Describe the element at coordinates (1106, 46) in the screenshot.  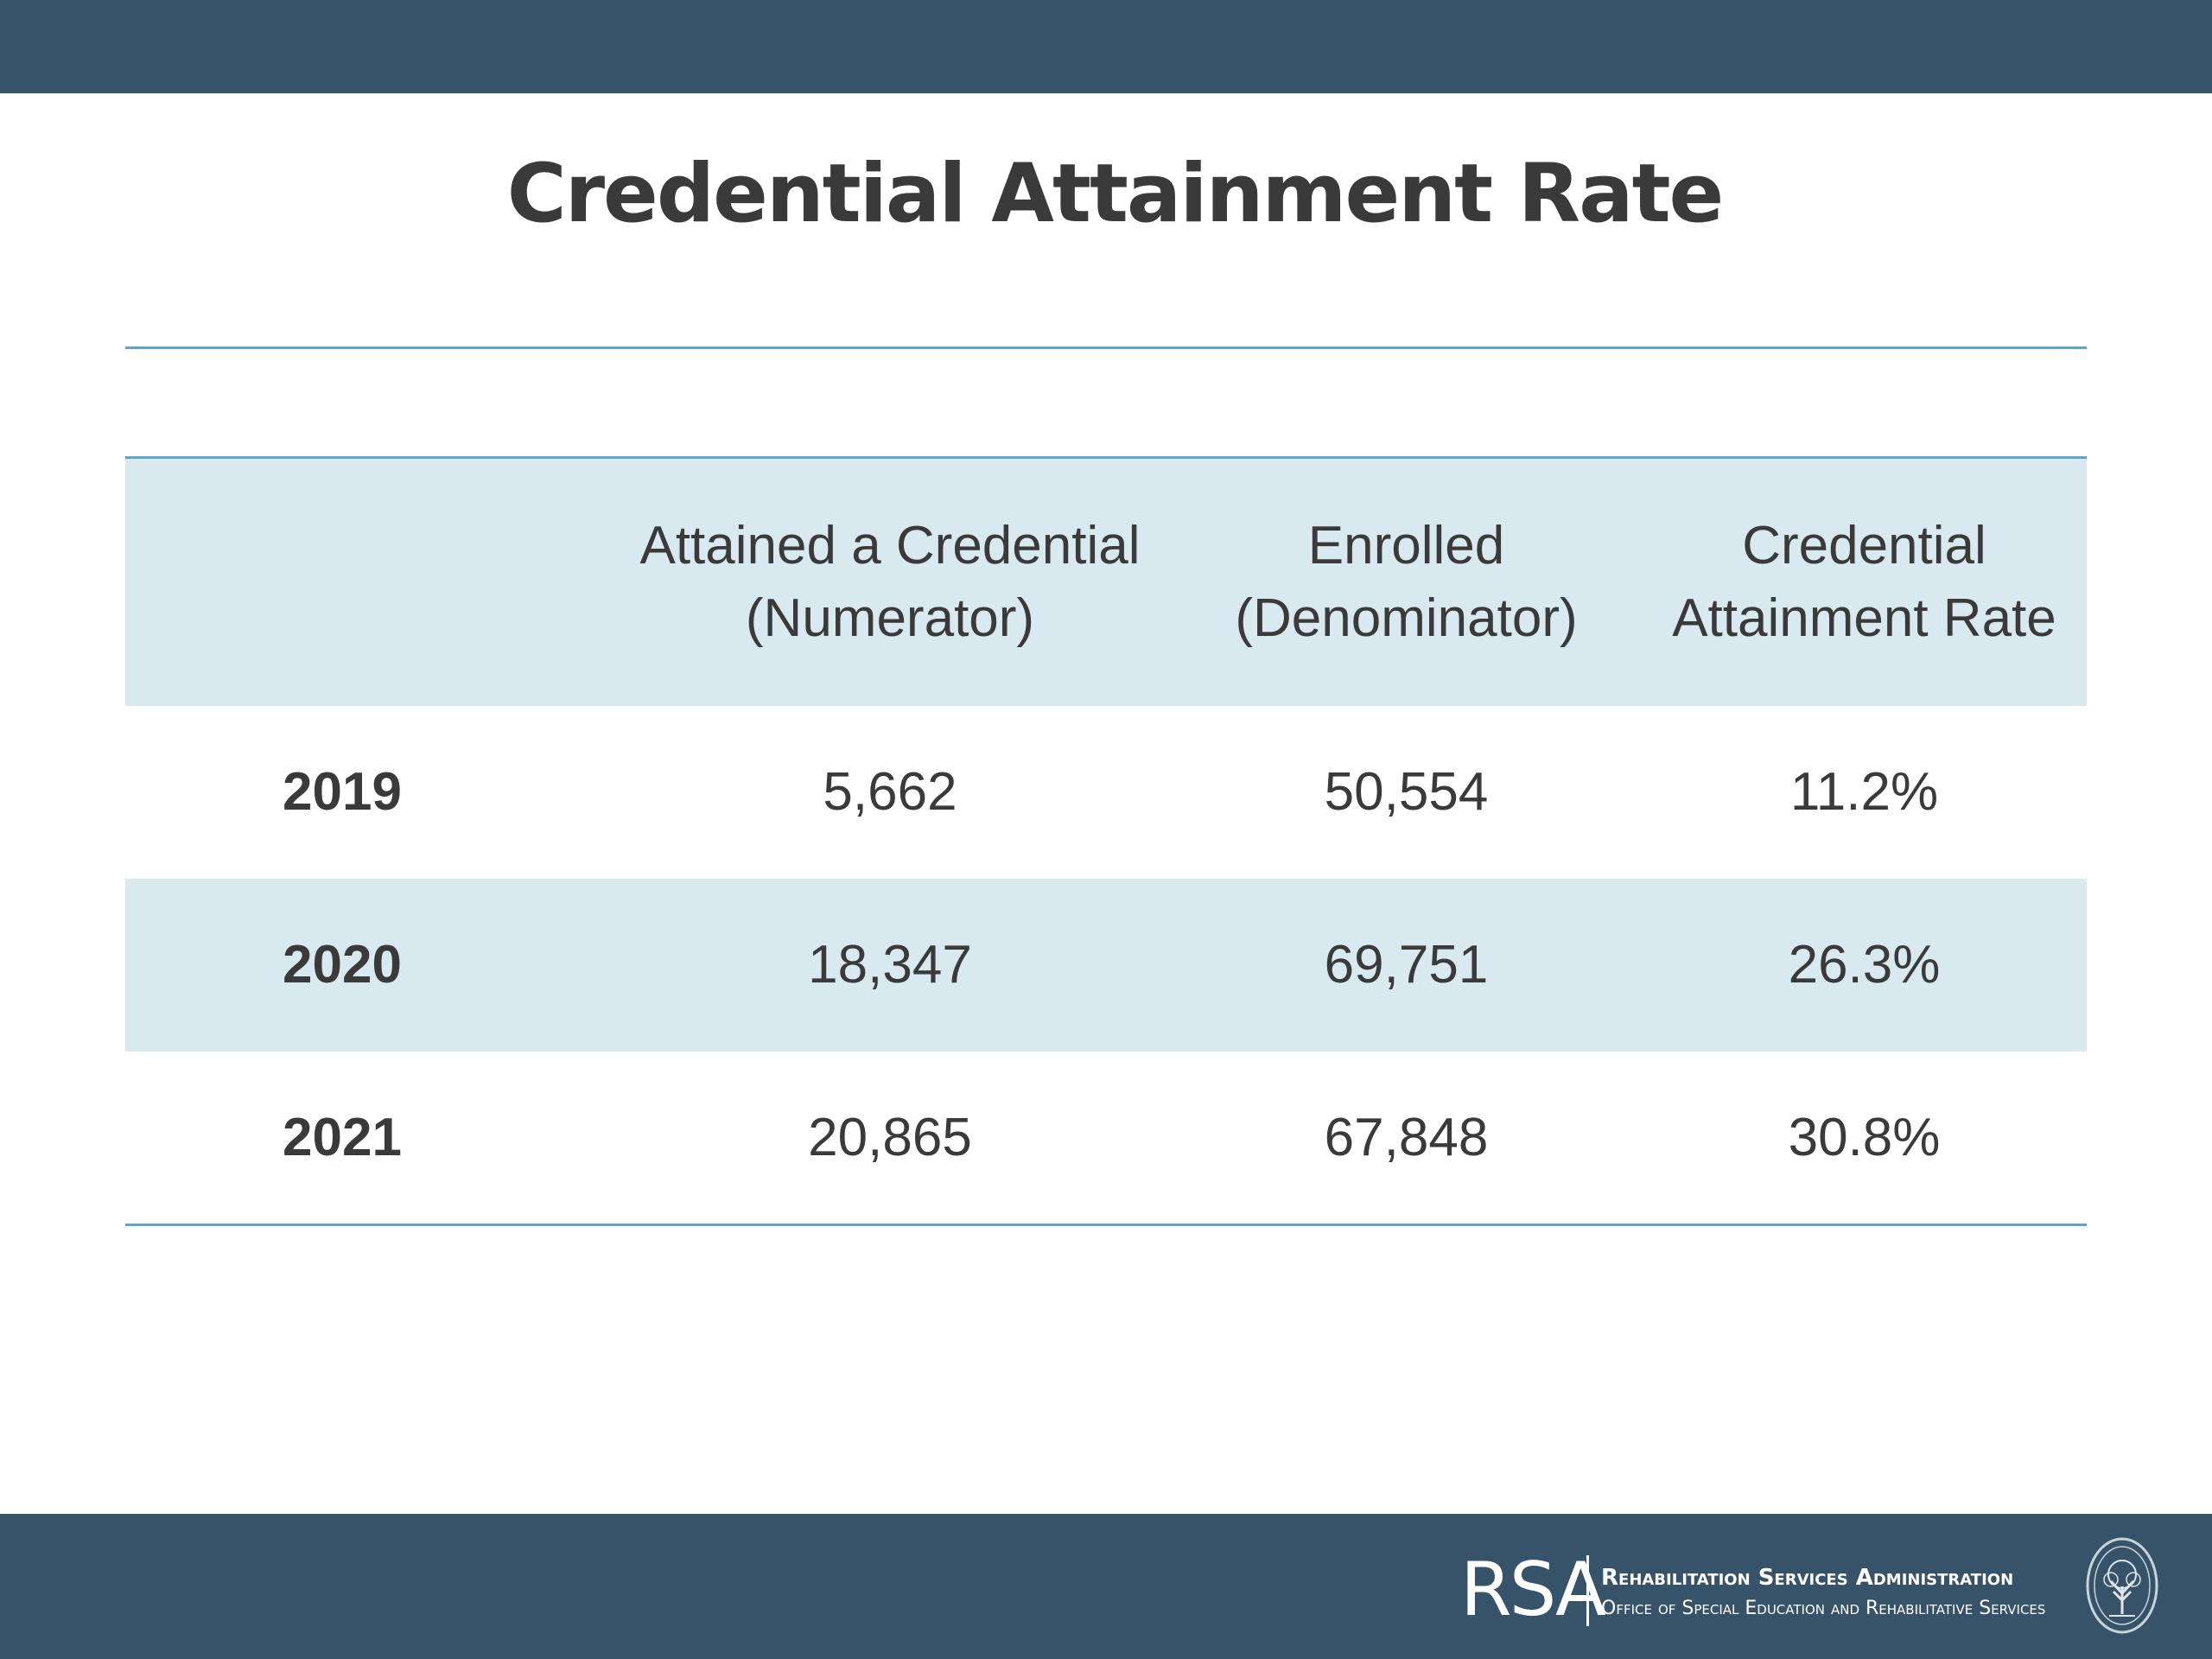
I see `top-banner` at that location.